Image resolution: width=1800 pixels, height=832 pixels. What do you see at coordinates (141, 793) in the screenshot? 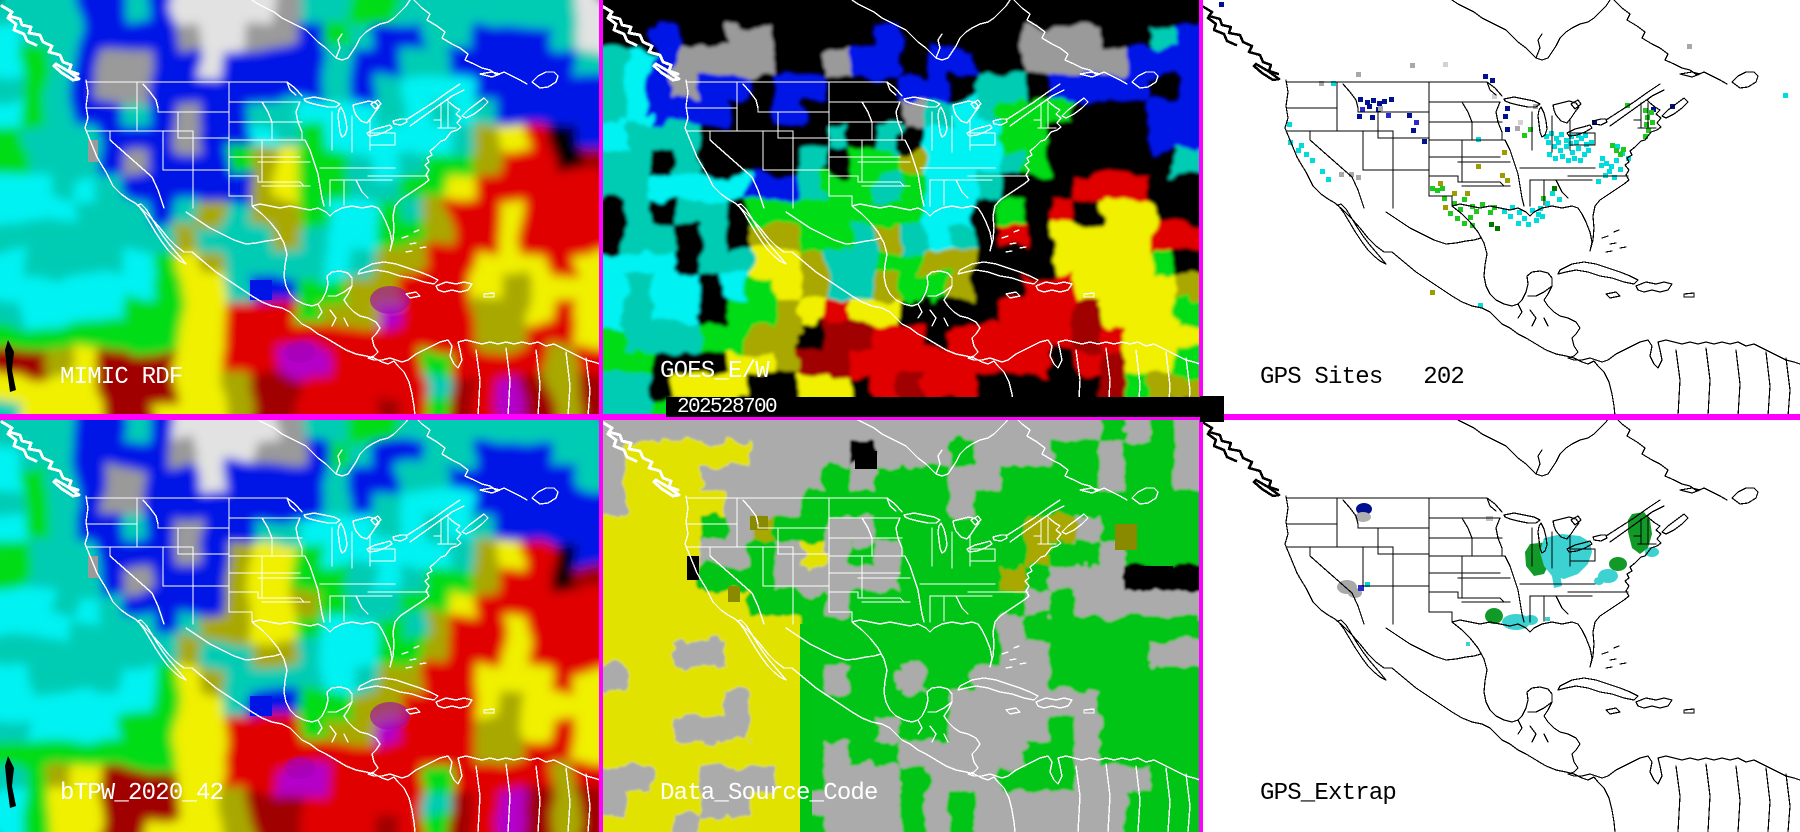
I see `svg-text: bTPW_2020_42` at bounding box center [141, 793].